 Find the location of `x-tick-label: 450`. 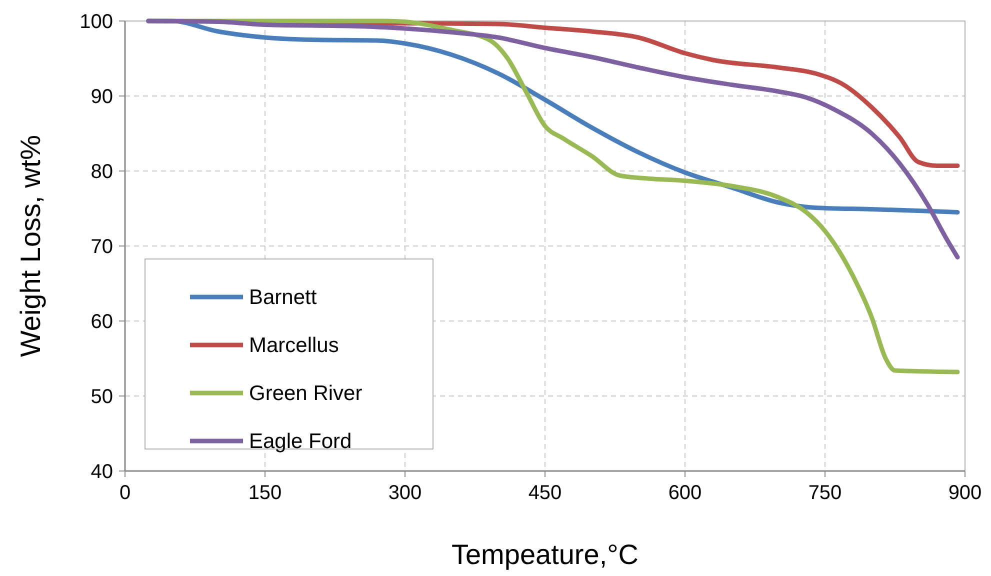

x-tick-label: 450 is located at coordinates (545, 493).